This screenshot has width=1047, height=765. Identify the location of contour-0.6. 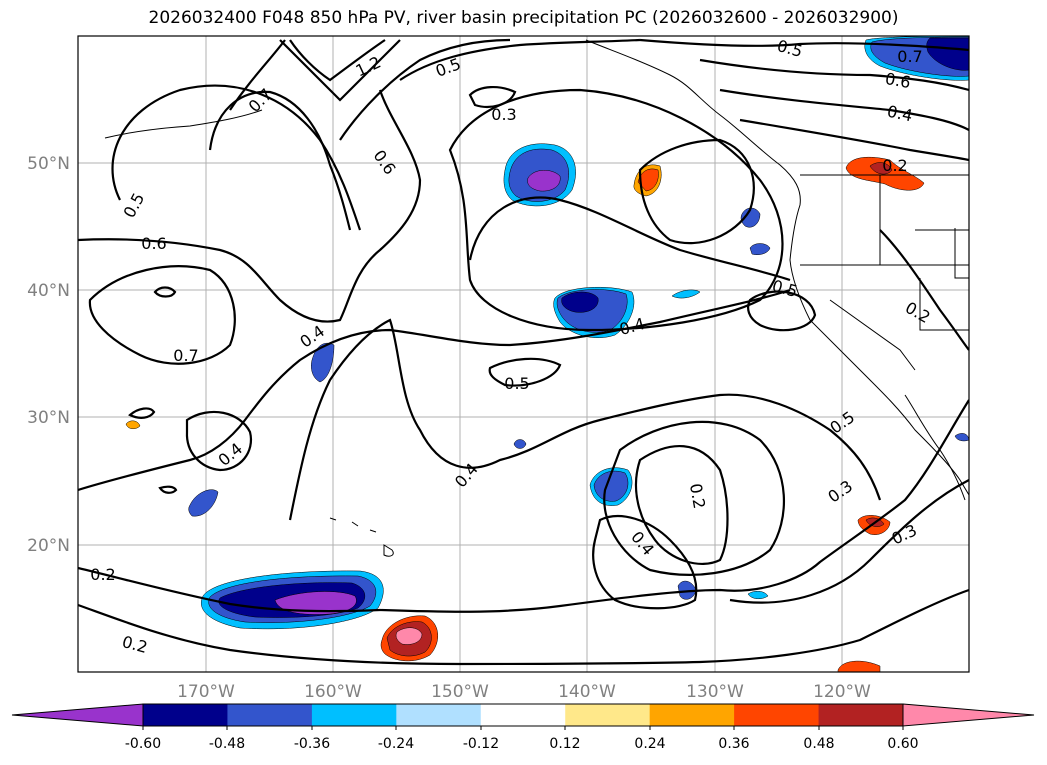
(250, 206).